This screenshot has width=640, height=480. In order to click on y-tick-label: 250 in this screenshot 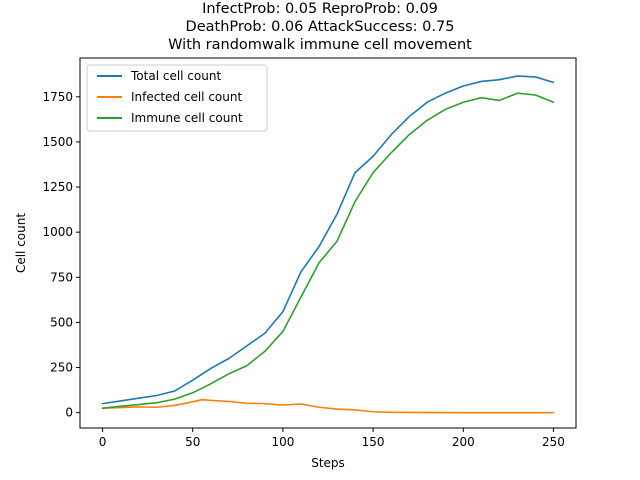, I will do `click(61, 368)`.